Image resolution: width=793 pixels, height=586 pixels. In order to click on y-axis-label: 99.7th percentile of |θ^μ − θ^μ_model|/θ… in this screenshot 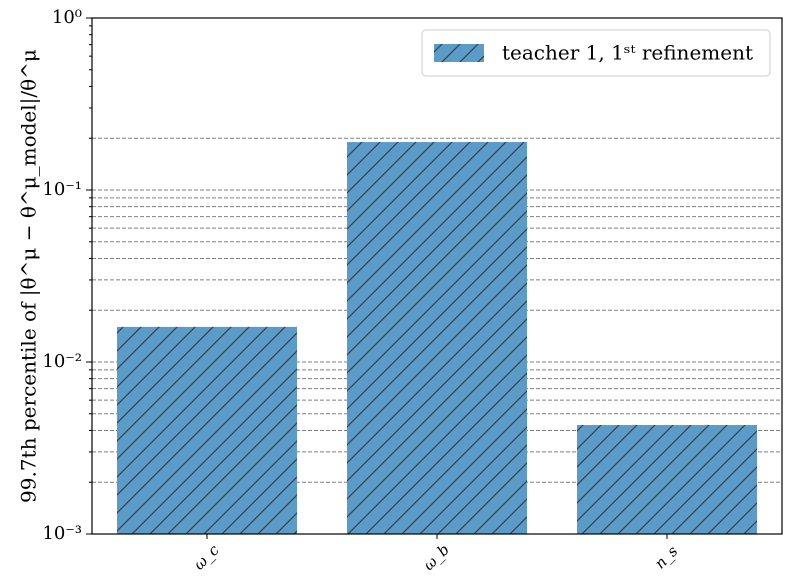, I will do `click(29, 276)`.